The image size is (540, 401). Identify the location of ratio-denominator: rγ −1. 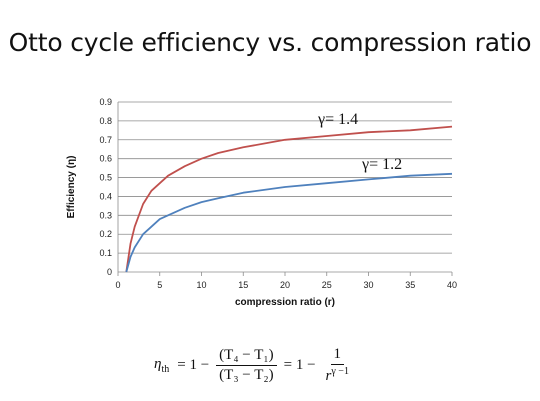
(337, 374).